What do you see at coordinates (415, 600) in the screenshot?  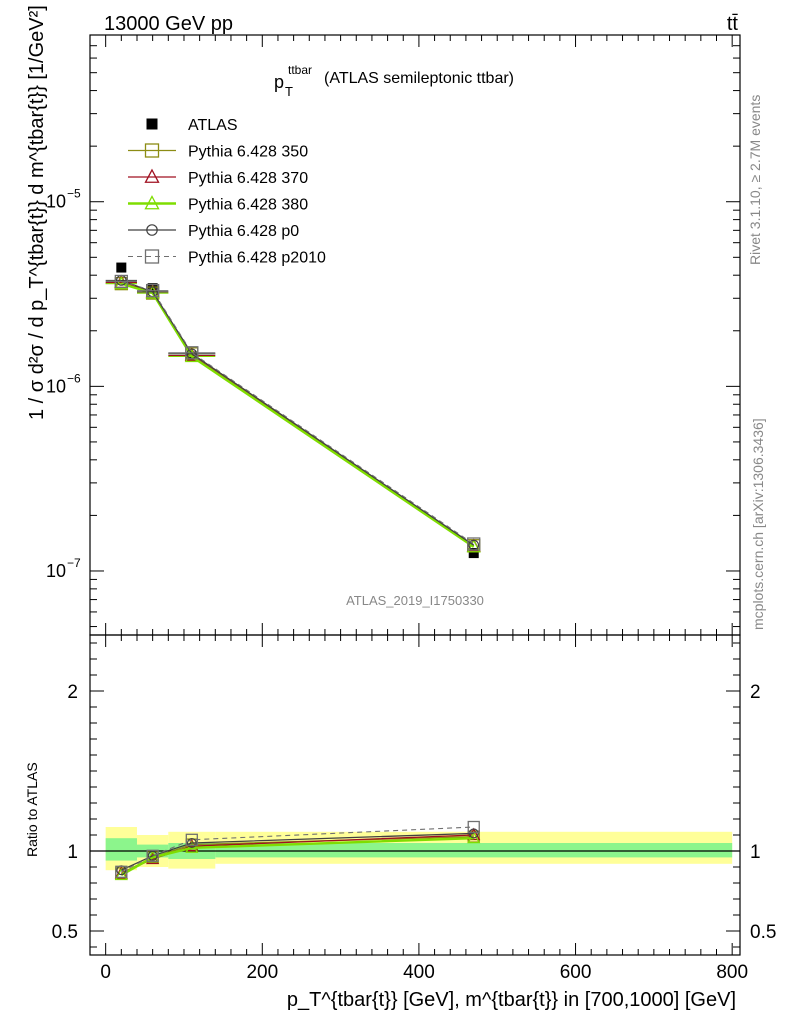 I see `analysis-watermark: ATLAS_2019_I1750330` at bounding box center [415, 600].